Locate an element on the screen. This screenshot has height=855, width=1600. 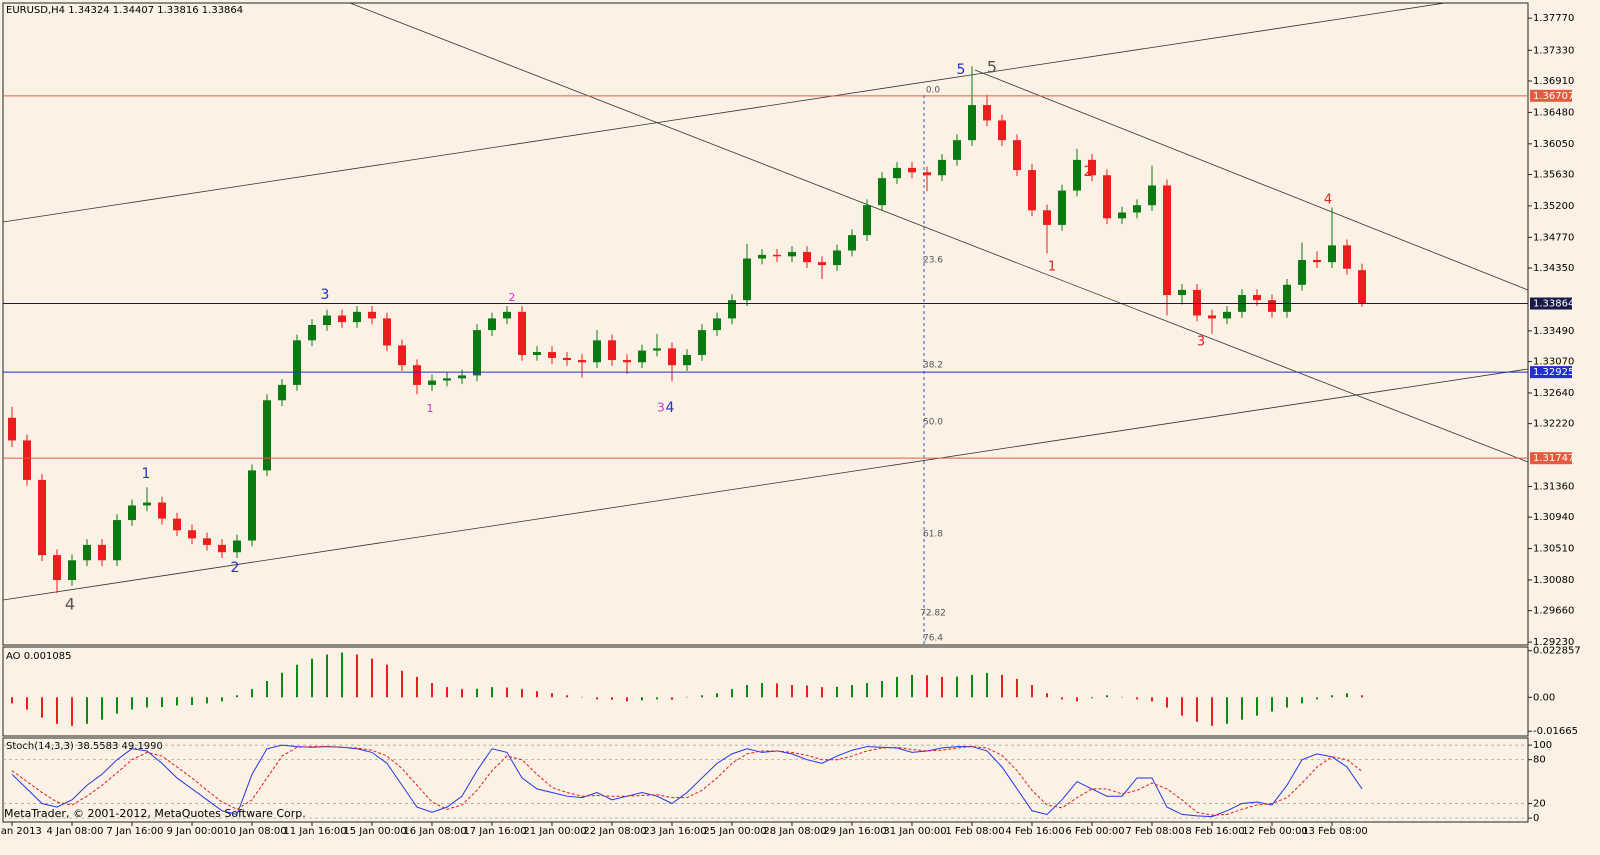
x-tick-label: 23 Jan 16:00 is located at coordinates (674, 831).